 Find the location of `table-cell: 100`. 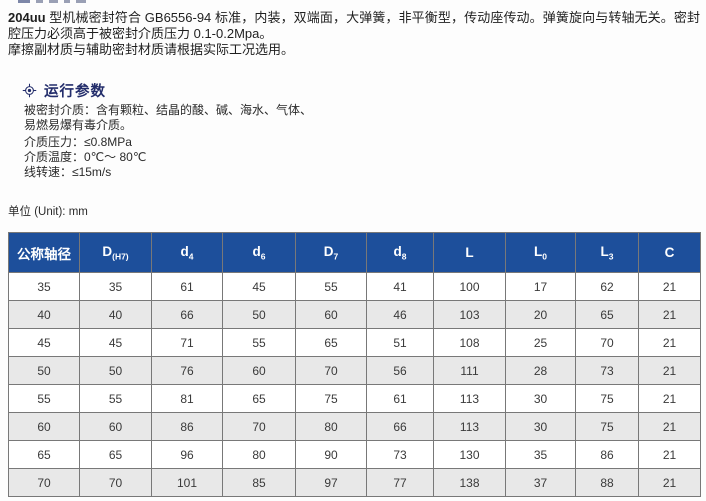

table-cell: 100 is located at coordinates (469, 286).